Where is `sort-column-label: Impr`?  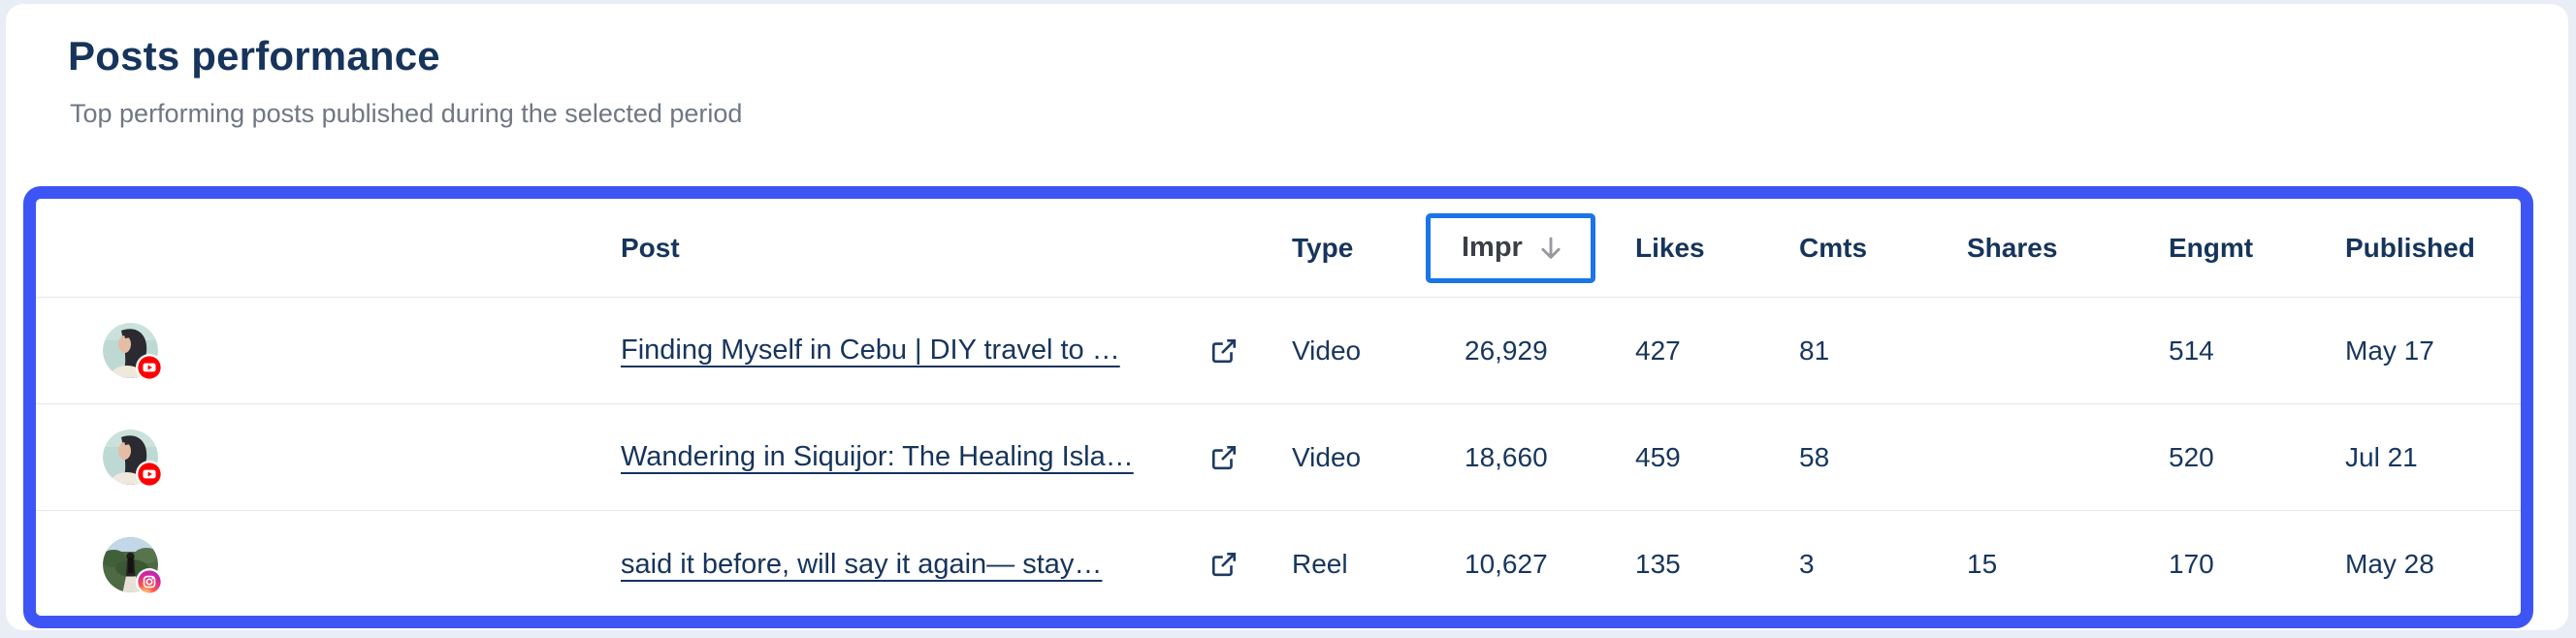
sort-column-label: Impr is located at coordinates (1492, 247).